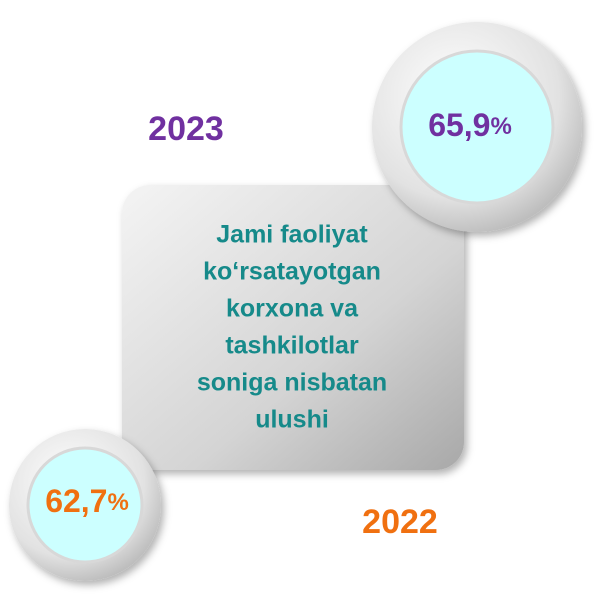  I want to click on center-line: ulushi, so click(292, 420).